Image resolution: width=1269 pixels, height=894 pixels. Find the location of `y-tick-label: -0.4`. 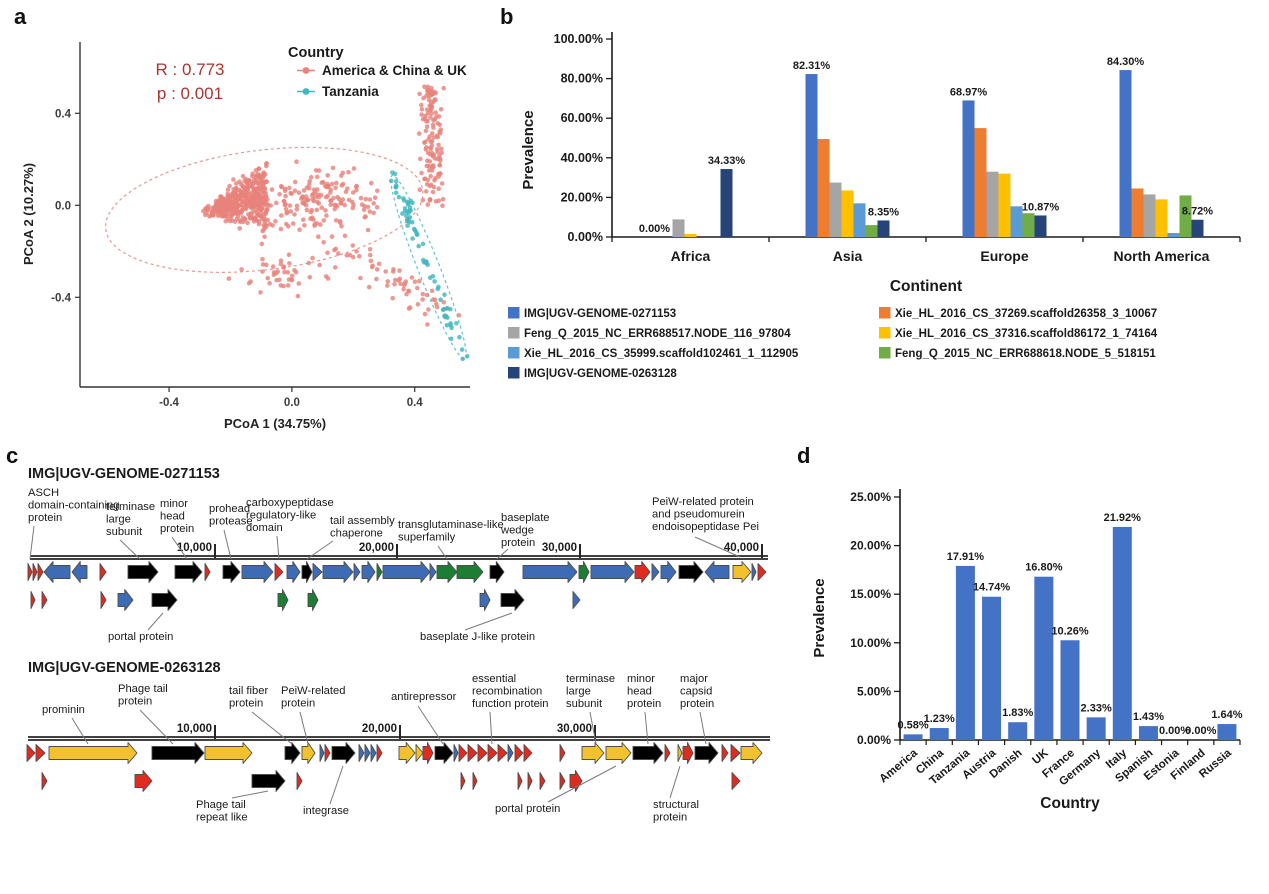

y-tick-label: -0.4 is located at coordinates (61, 298).